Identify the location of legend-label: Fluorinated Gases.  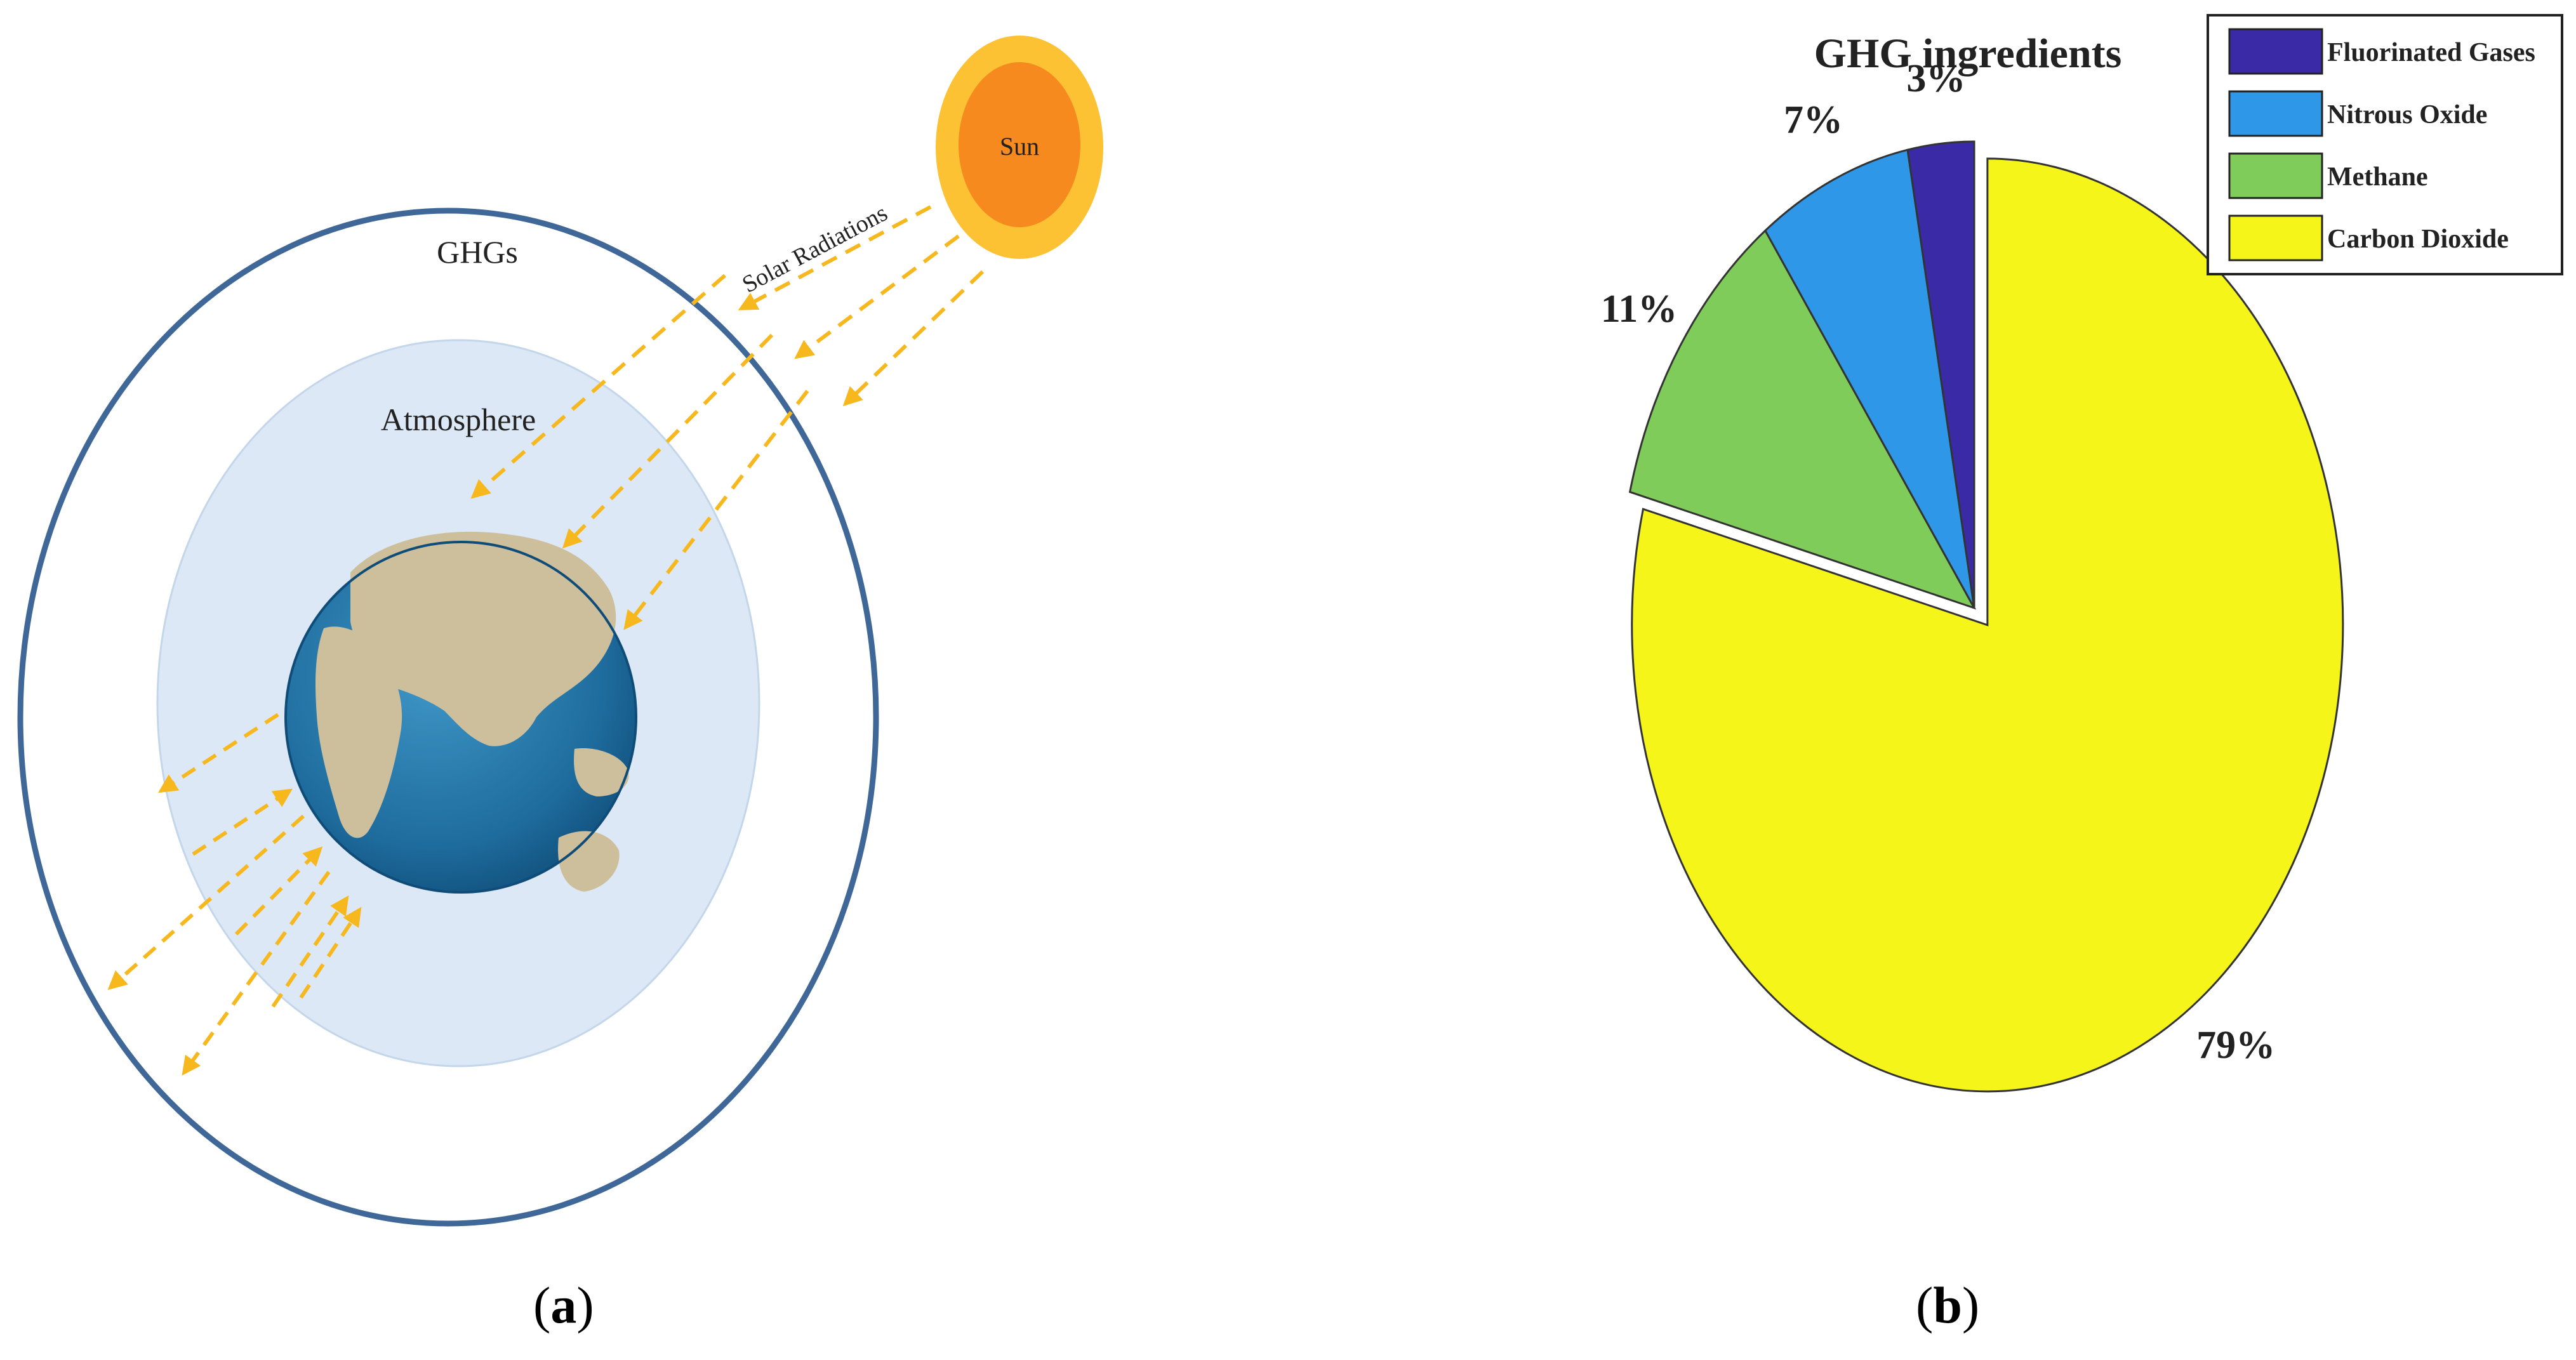
(2431, 52).